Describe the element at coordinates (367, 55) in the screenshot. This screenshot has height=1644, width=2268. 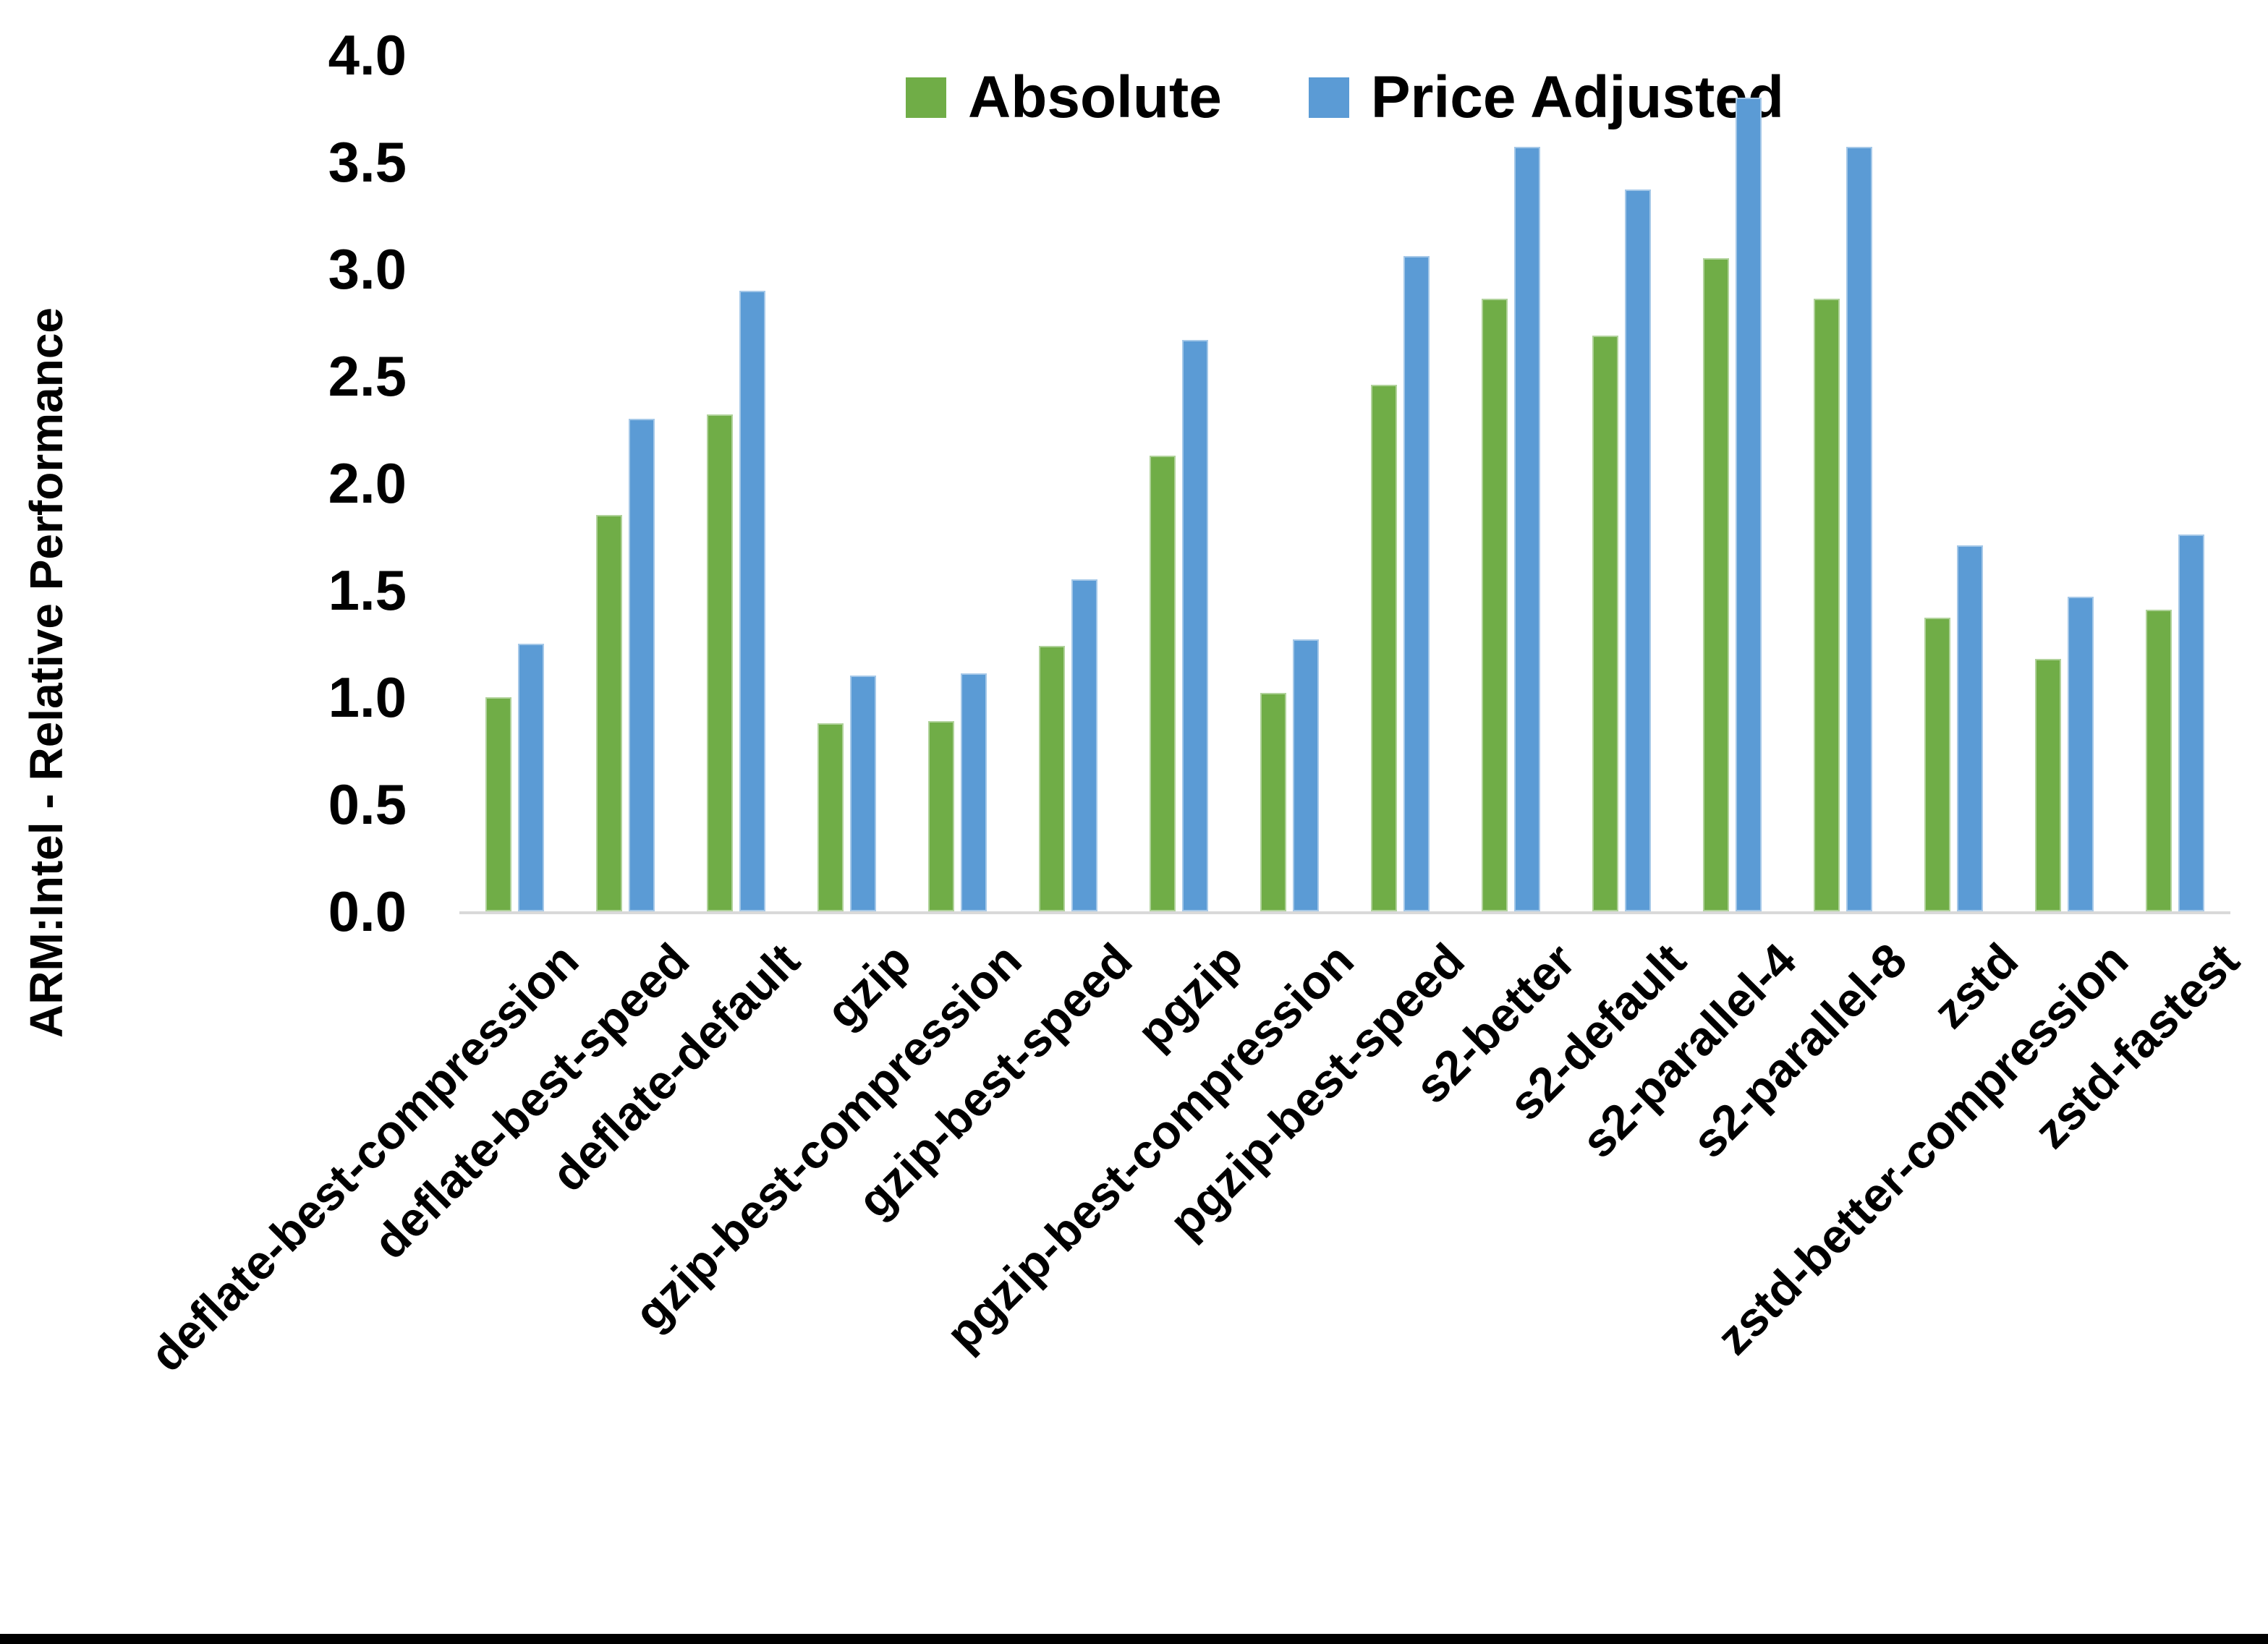
I see `y-tick-label: 4.0` at that location.